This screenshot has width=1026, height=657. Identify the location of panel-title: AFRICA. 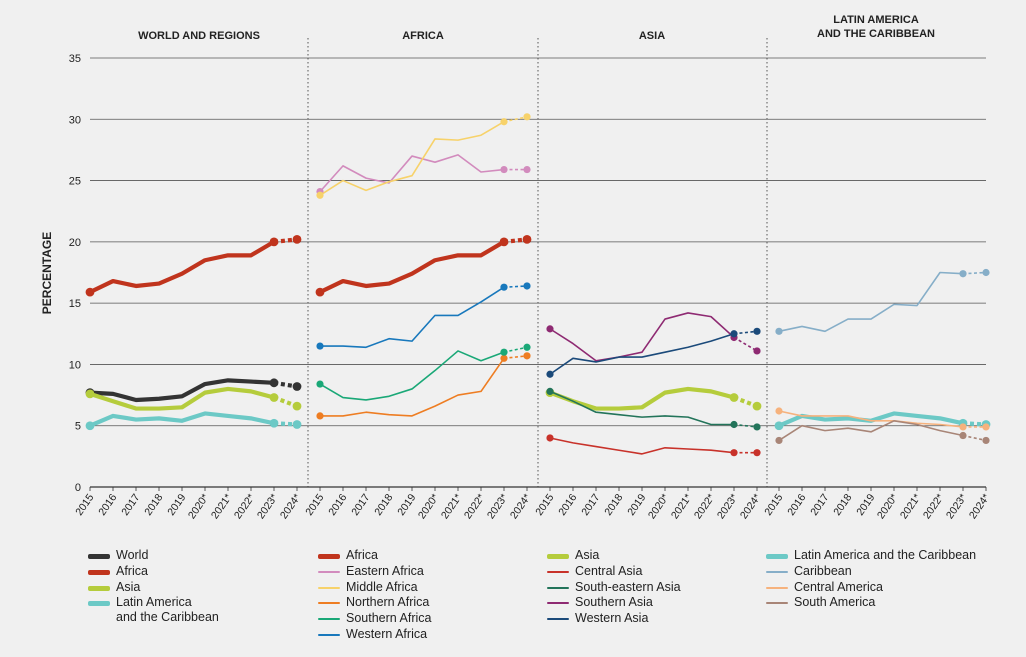
(423, 36).